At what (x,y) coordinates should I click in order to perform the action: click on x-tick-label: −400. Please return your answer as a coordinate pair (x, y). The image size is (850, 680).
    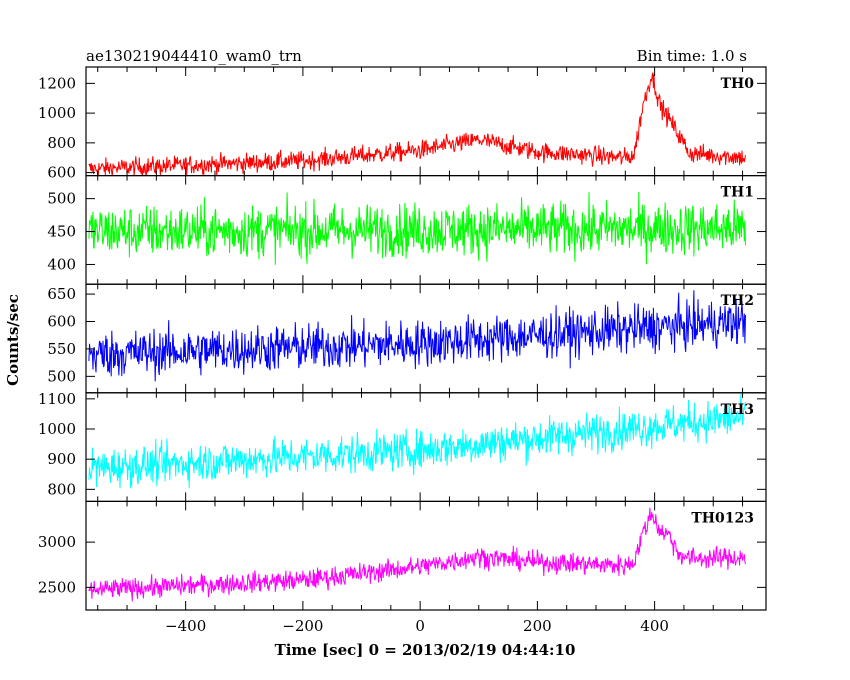
    Looking at the image, I should click on (185, 626).